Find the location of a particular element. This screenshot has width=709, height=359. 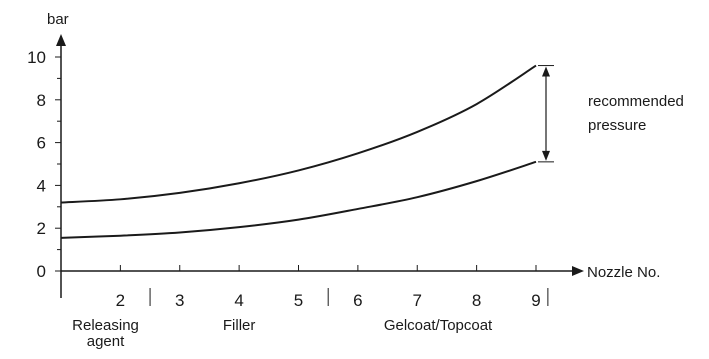

y-tick-label: 0 is located at coordinates (41, 271).